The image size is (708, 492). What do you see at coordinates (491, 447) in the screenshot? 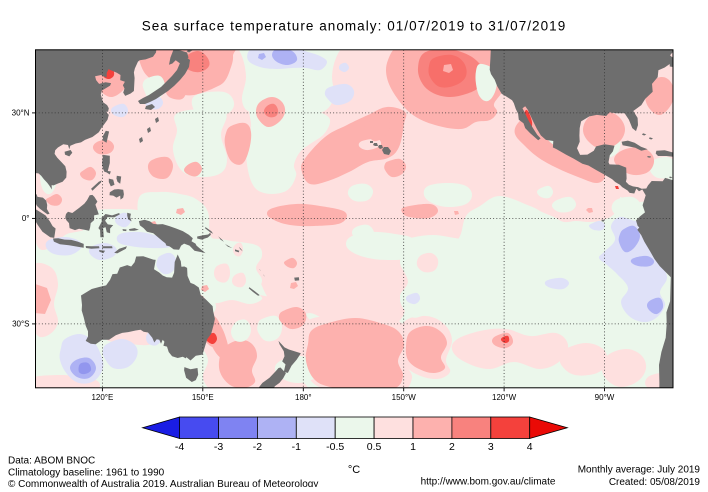
I see `svg-text: 3` at bounding box center [491, 447].